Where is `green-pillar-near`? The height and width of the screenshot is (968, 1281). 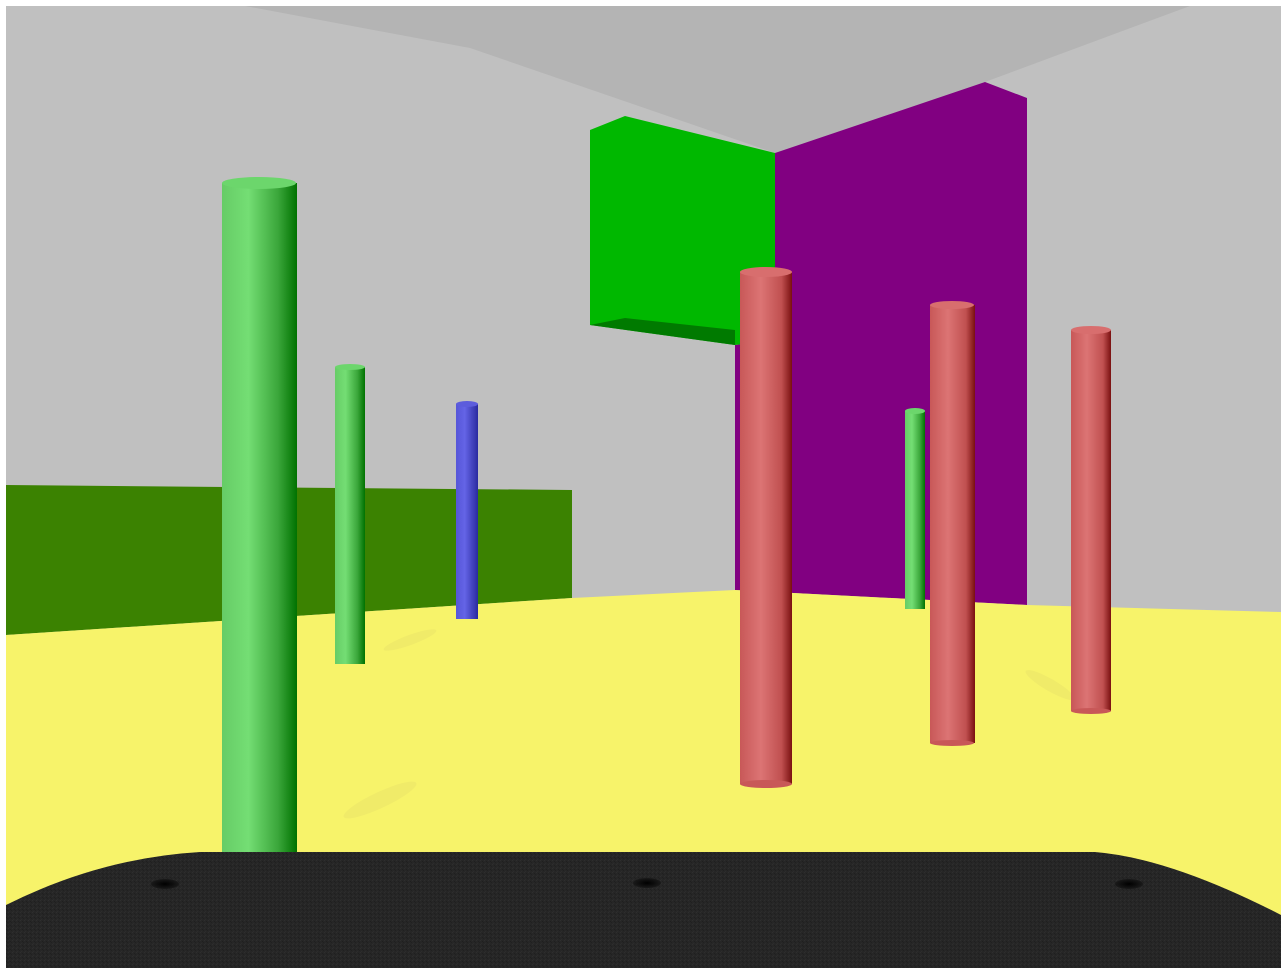
green-pillar-near is located at coordinates (259, 515).